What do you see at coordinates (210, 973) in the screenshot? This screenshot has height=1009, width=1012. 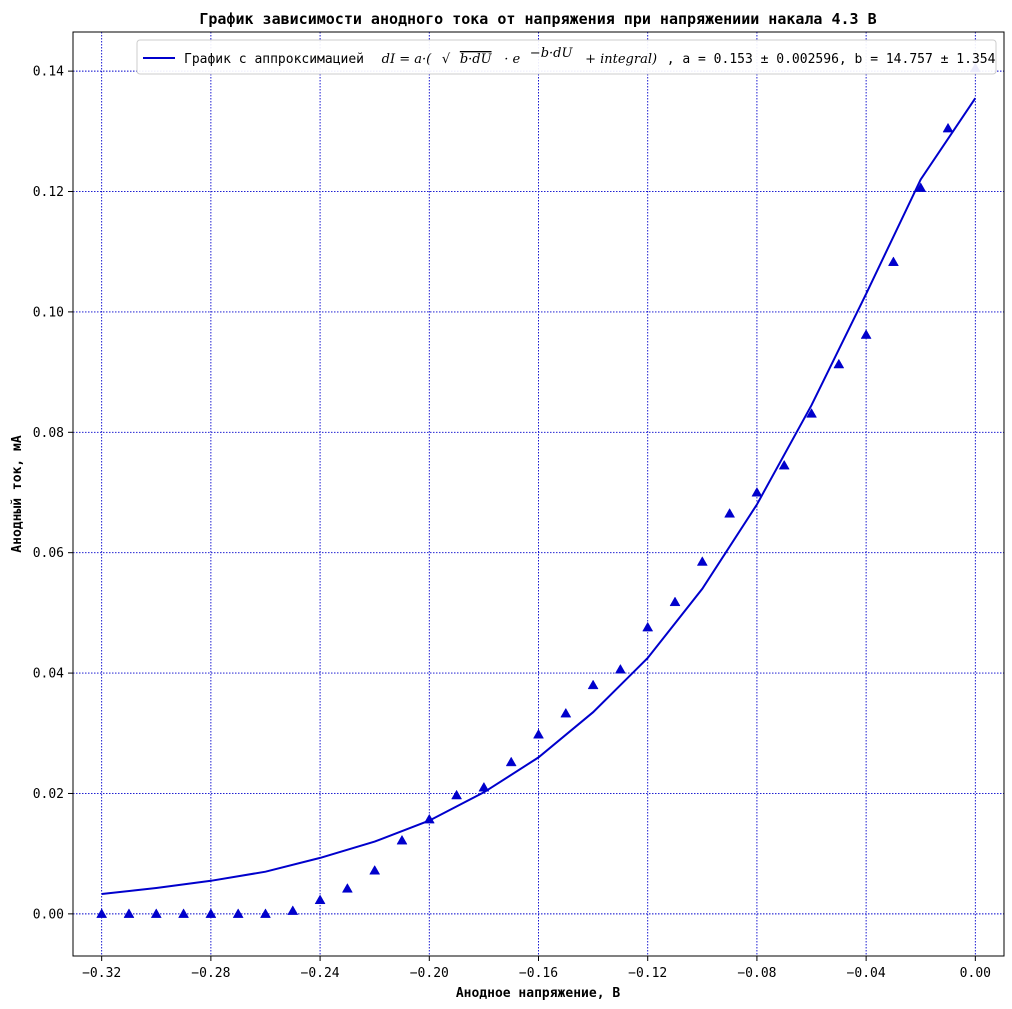 I see `x-tick-label: −0.28` at bounding box center [210, 973].